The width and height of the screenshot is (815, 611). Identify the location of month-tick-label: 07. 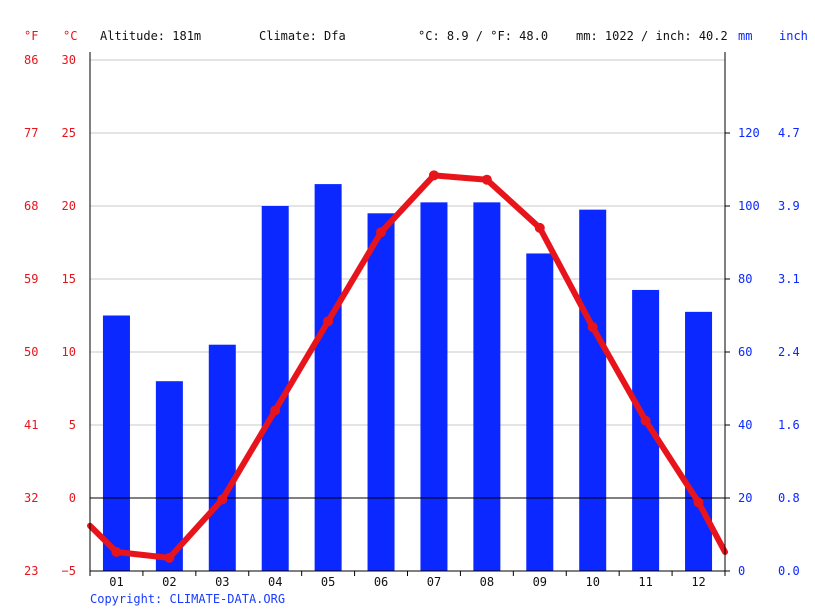
(434, 582).